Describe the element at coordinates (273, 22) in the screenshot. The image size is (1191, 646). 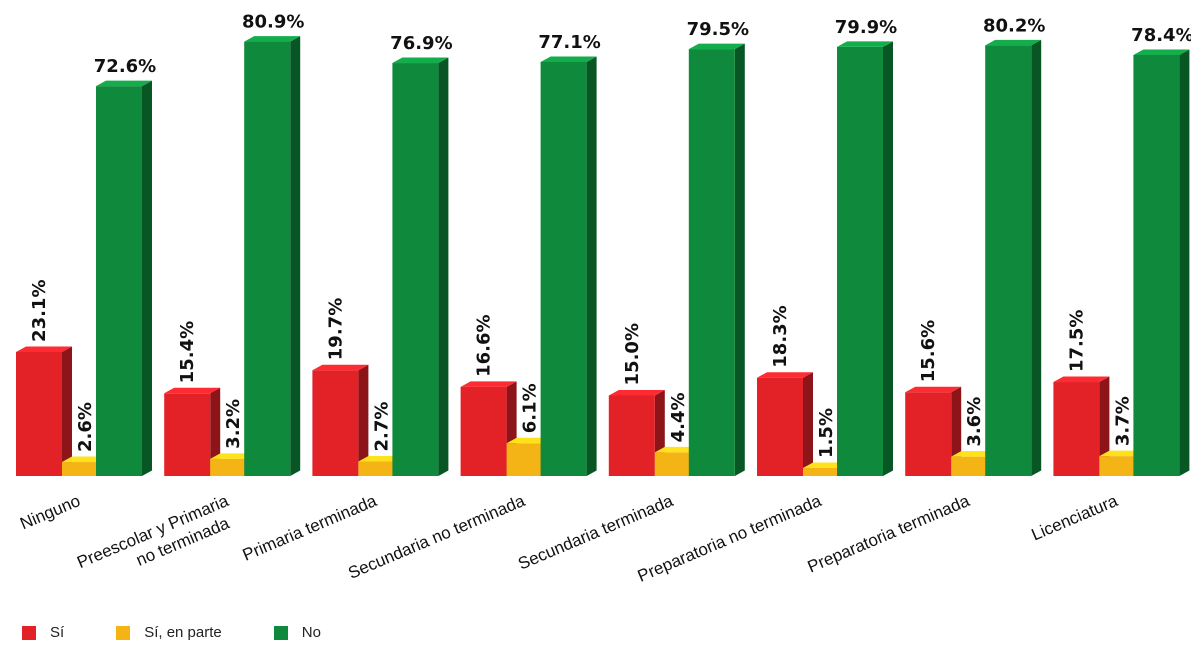
I see `value-label: 80.9%` at that location.